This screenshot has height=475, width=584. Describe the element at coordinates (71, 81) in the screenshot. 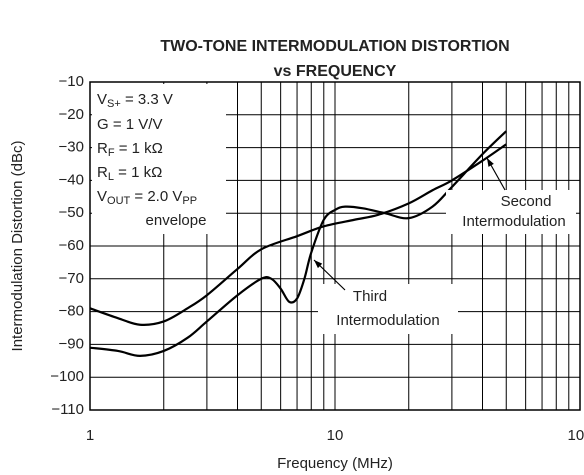

I see `y-tick-label: −10` at that location.